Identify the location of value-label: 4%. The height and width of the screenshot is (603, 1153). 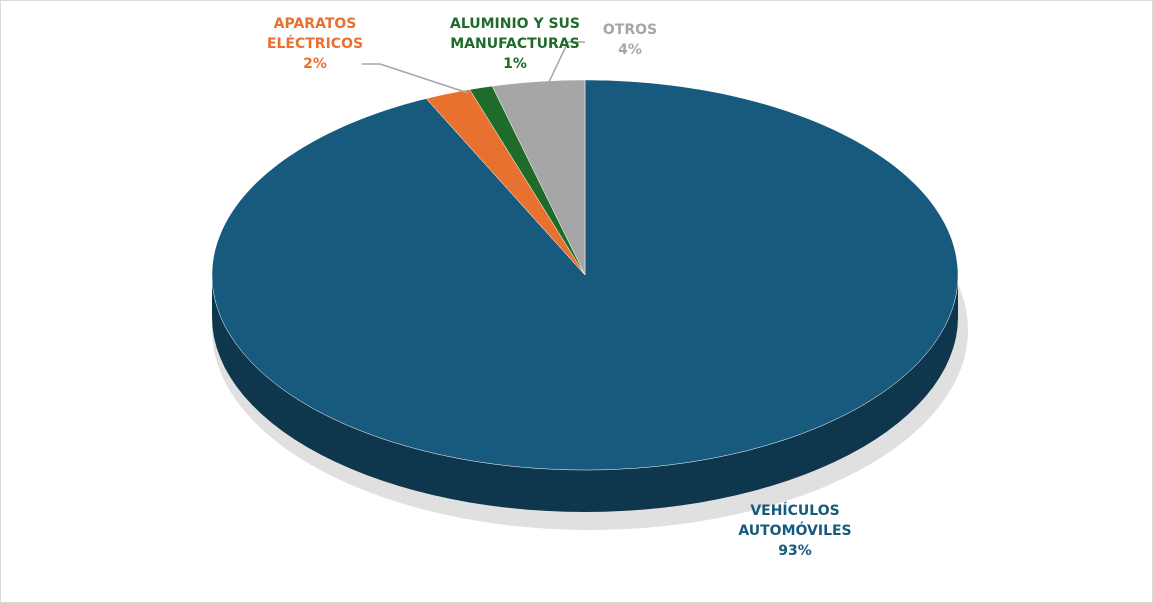
(630, 50).